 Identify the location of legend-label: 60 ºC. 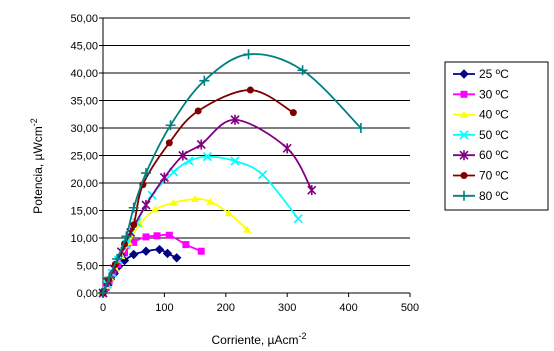
(494, 155).